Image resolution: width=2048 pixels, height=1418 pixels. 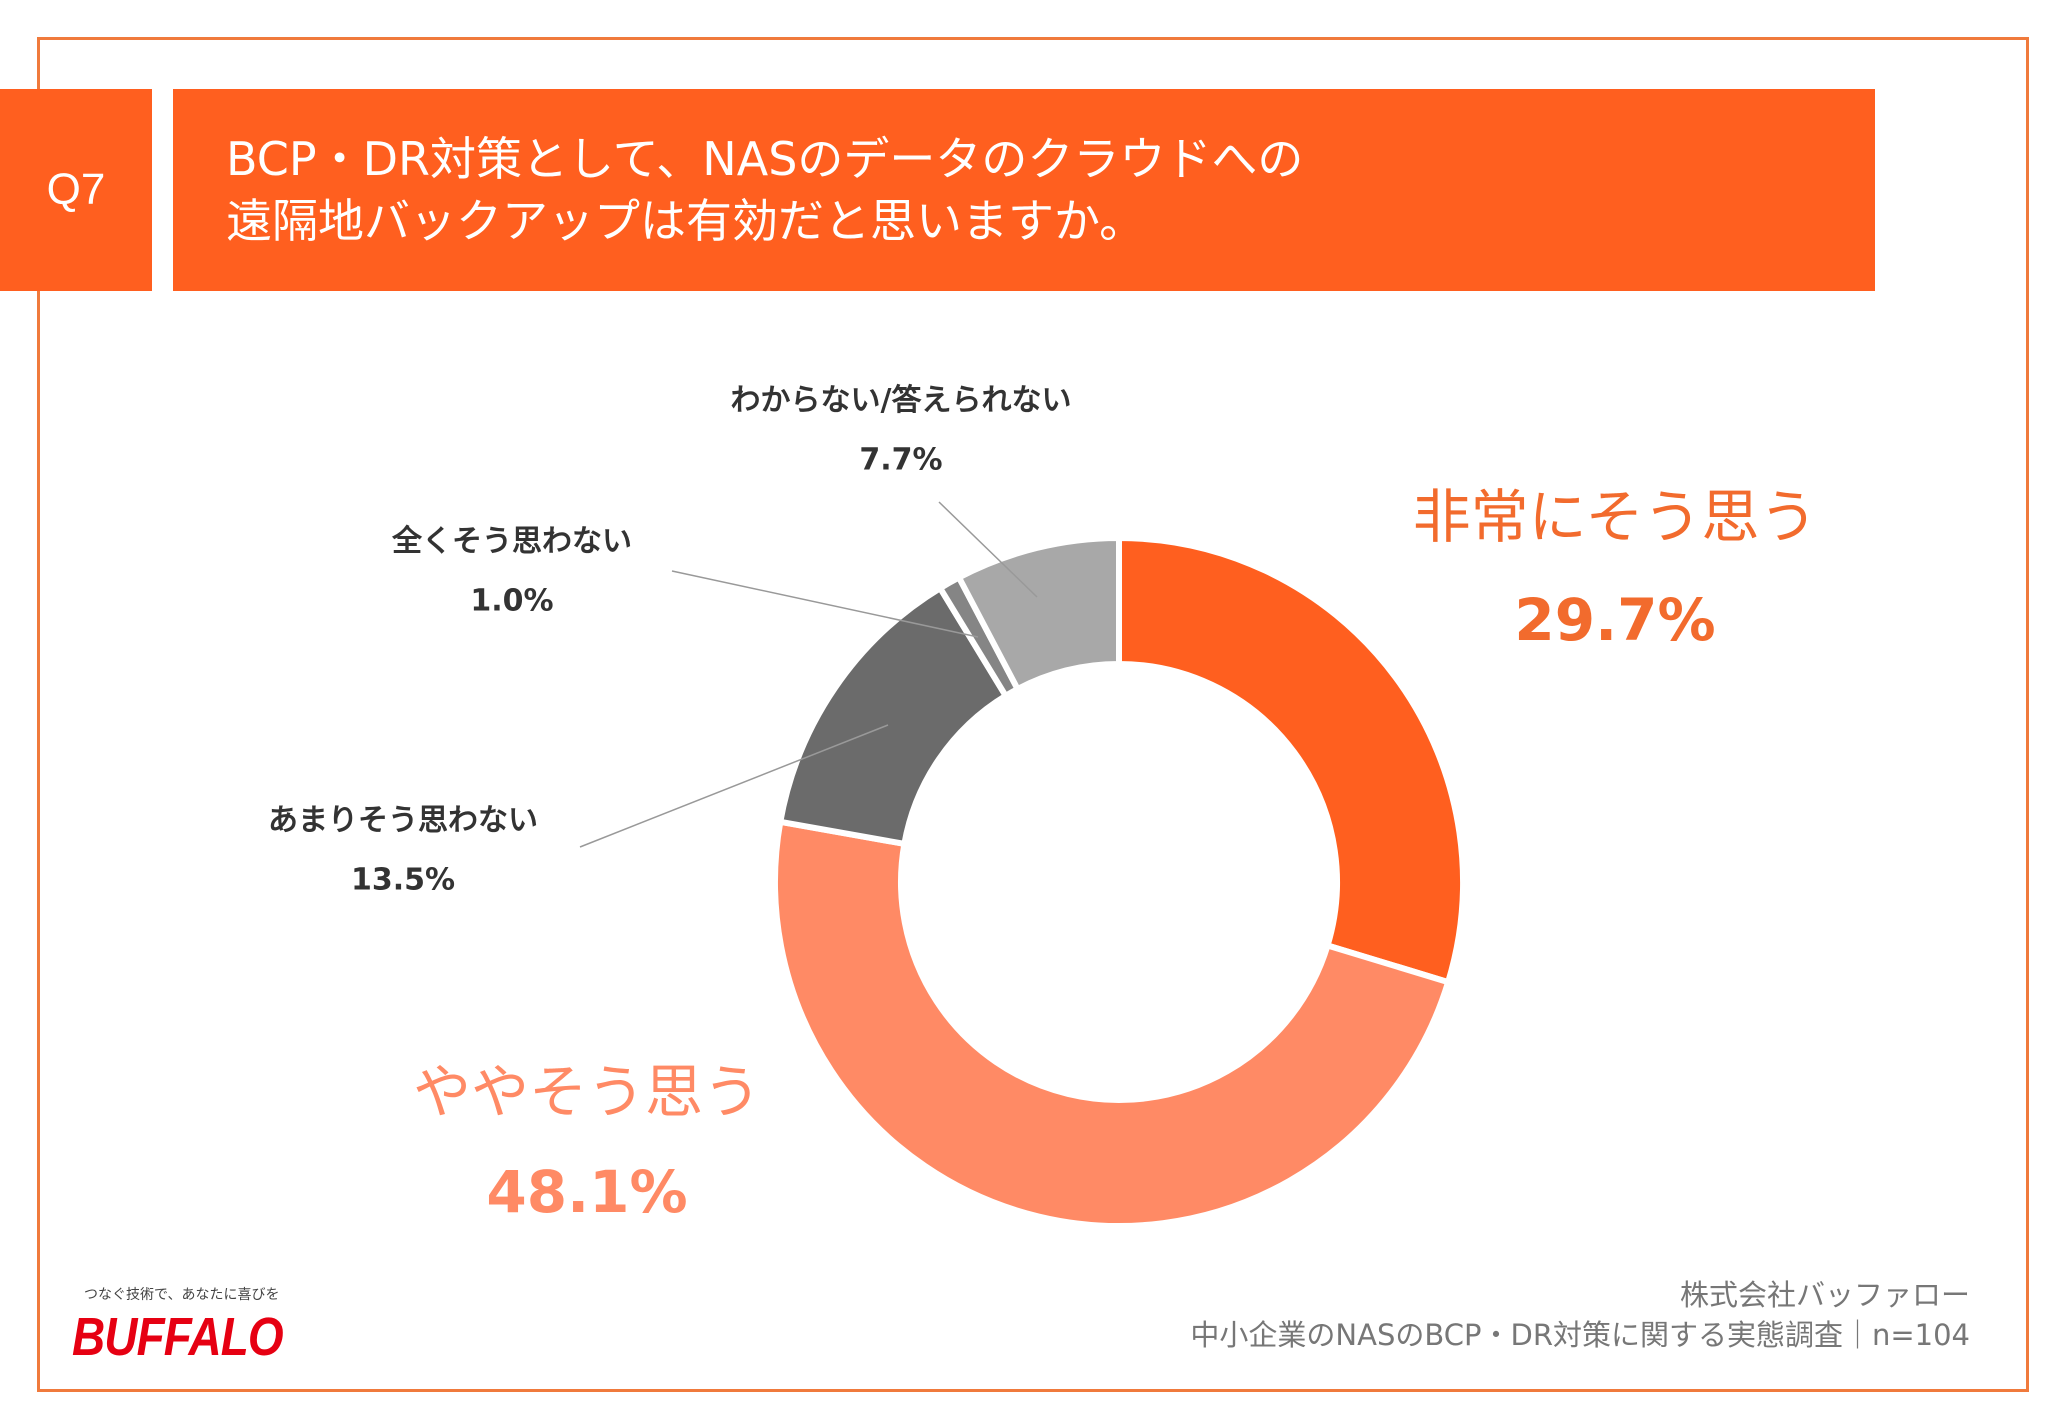 What do you see at coordinates (512, 541) in the screenshot?
I see `label-not-at-all: 全くそう思わない` at bounding box center [512, 541].